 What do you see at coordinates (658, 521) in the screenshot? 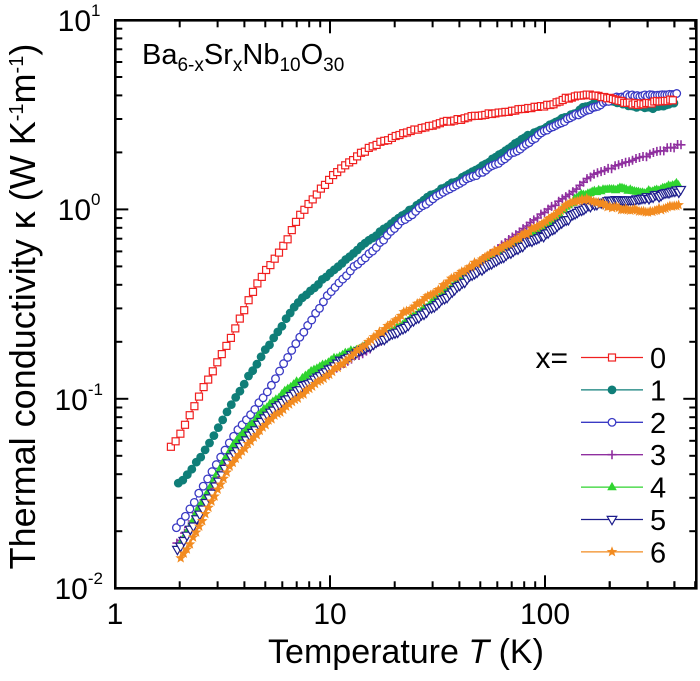
I see `svg-text: 5` at bounding box center [658, 521].